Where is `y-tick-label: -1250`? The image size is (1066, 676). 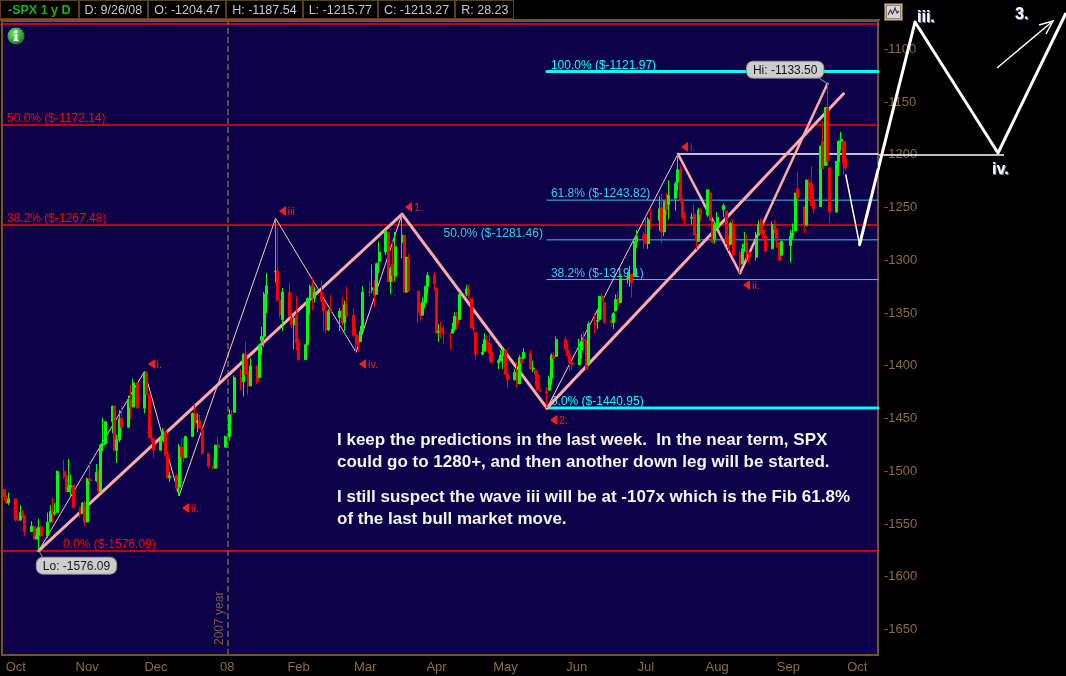
y-tick-label: -1250 is located at coordinates (901, 207).